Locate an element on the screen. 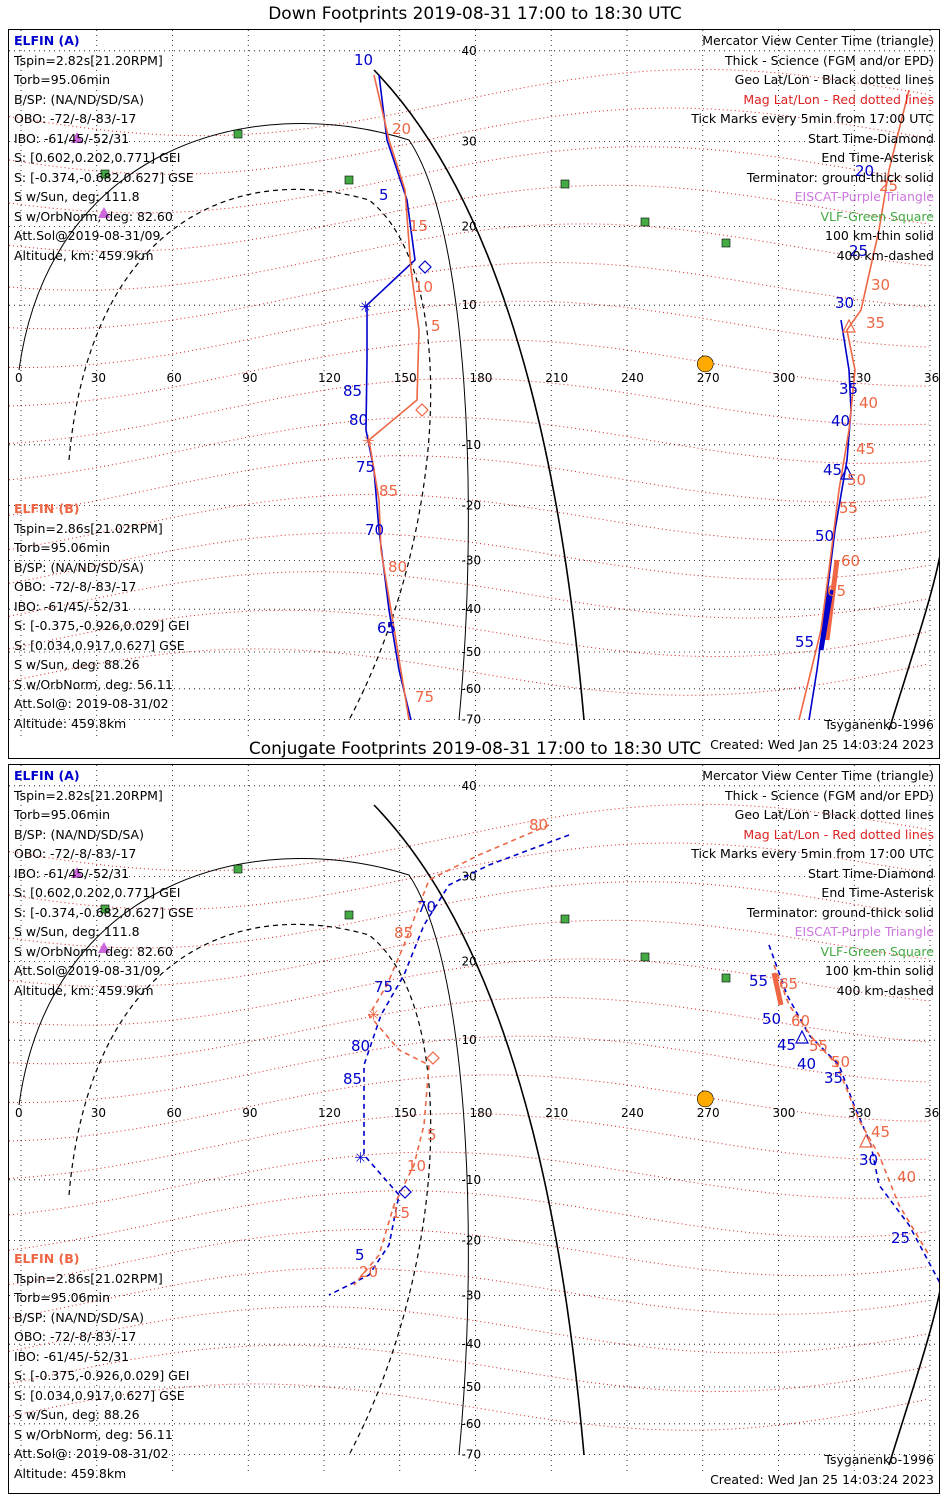 This screenshot has width=950, height=1500. elfin-a-tick-label: 75 is located at coordinates (365, 467).